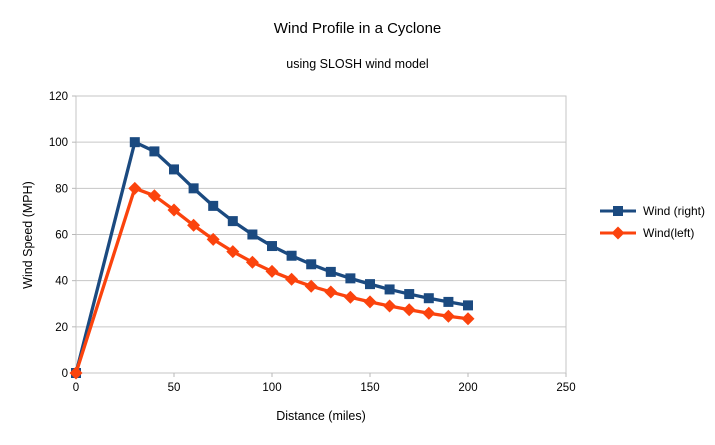 The image size is (715, 445). Describe the element at coordinates (58, 97) in the screenshot. I see `svg-text: 120` at that location.